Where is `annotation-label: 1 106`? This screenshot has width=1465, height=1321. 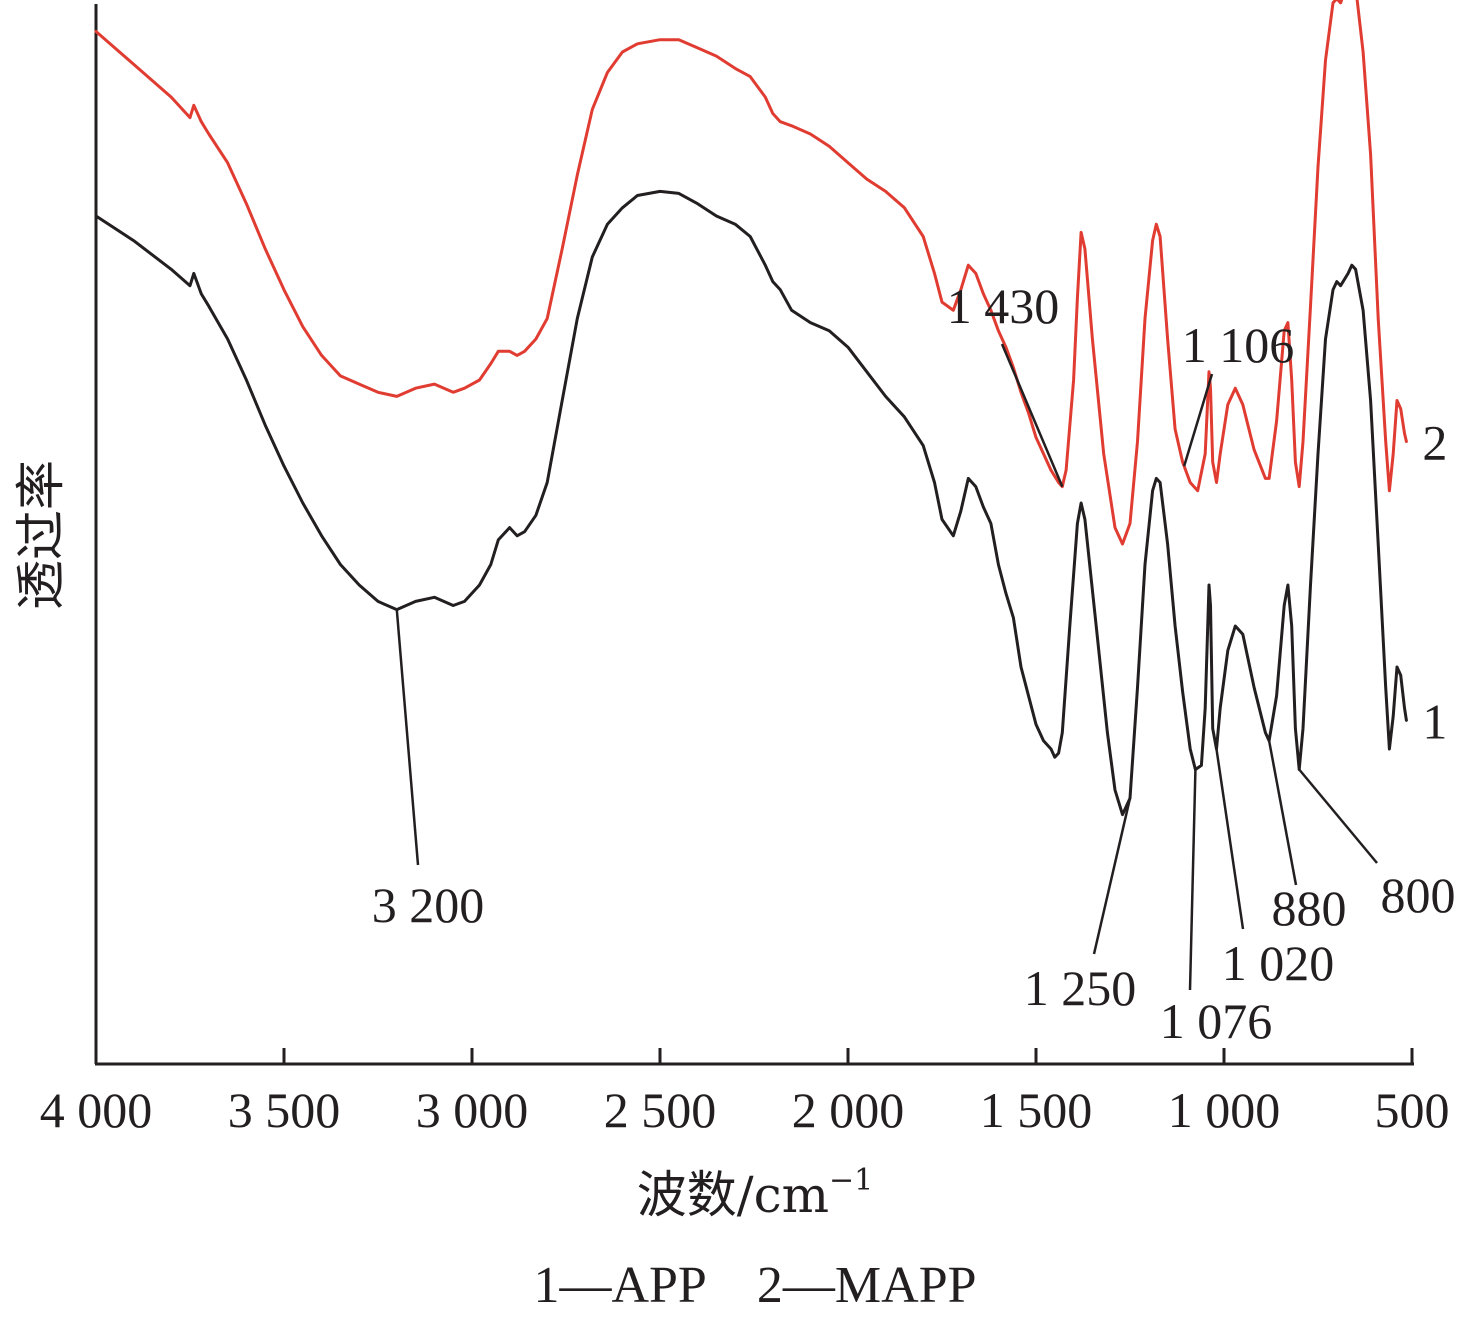
annotation-label: 1 106 is located at coordinates (1238, 345).